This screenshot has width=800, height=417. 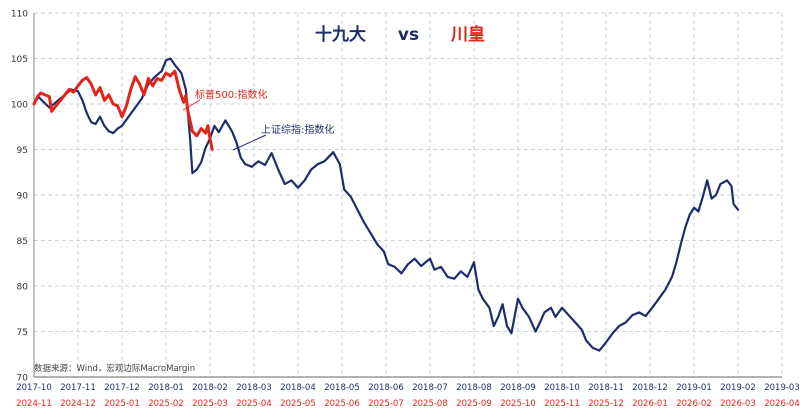 I want to click on chart-title: 十九大 vs 川皇, so click(x=400, y=32).